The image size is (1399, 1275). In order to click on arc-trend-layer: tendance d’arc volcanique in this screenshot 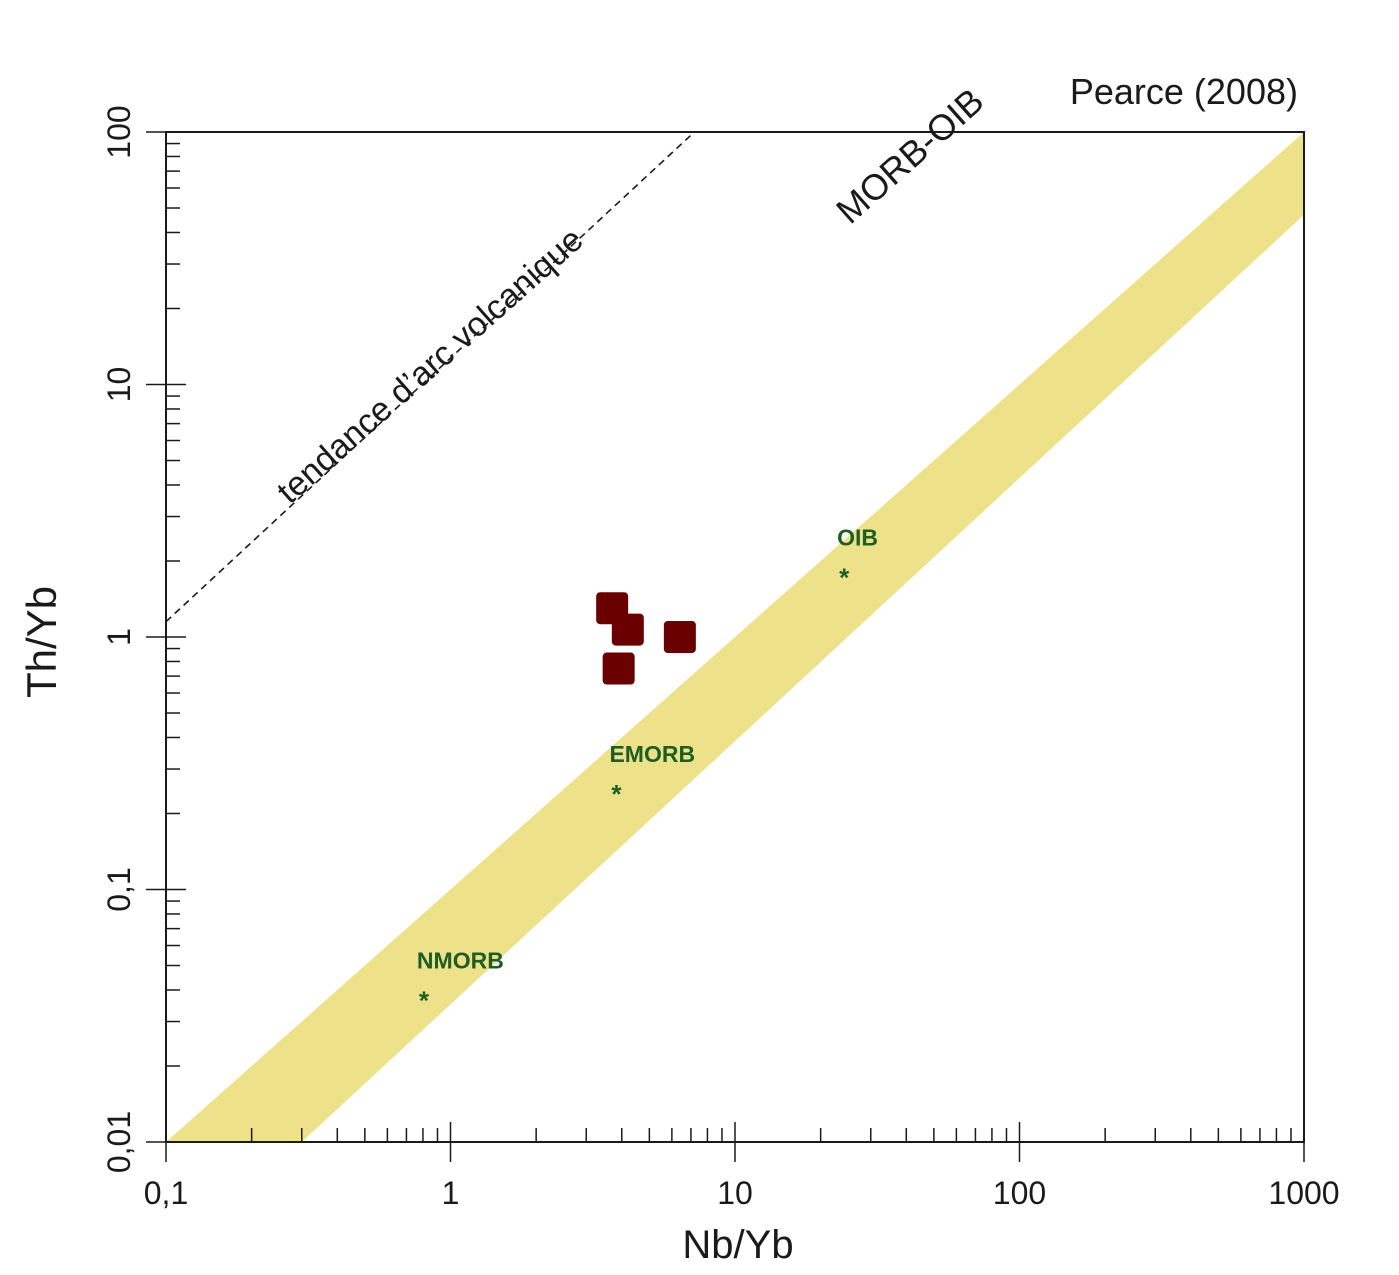, I will do `click(430, 377)`.